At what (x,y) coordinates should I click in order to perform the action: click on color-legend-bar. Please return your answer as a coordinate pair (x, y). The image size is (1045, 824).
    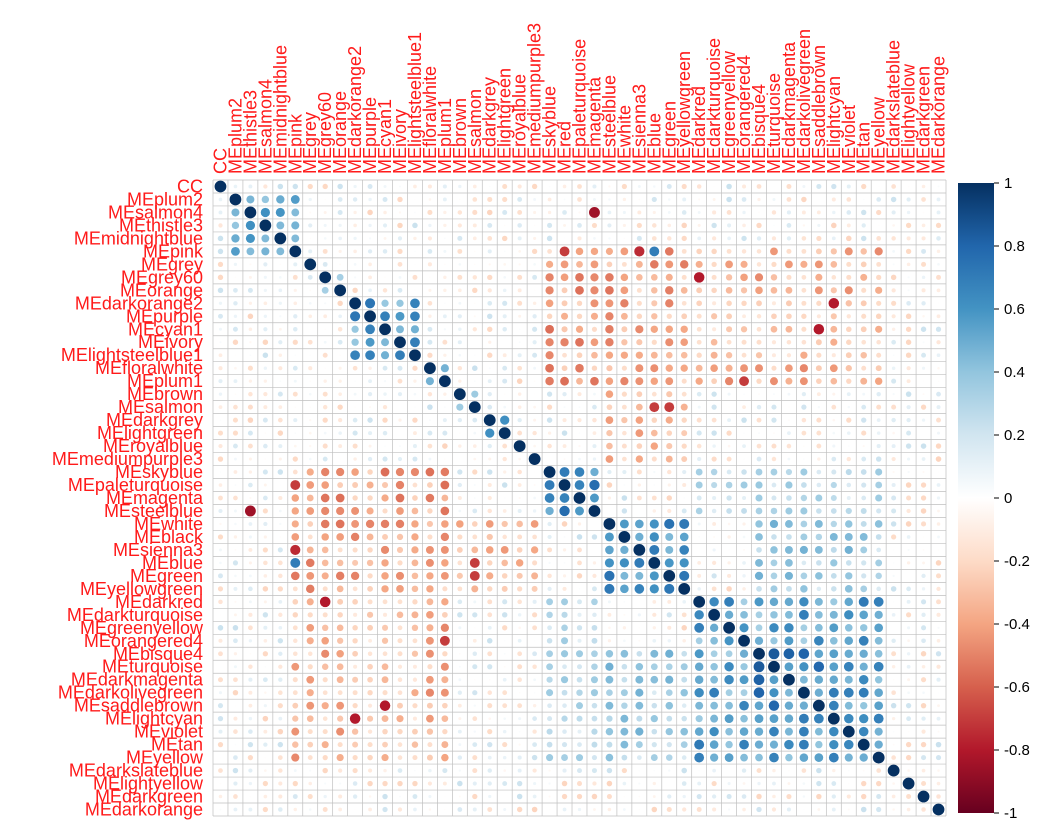
    Looking at the image, I should click on (976, 498).